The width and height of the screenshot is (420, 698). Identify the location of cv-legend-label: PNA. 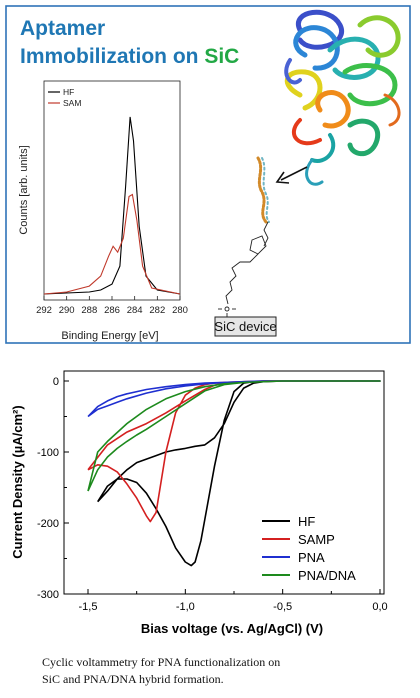
(311, 557).